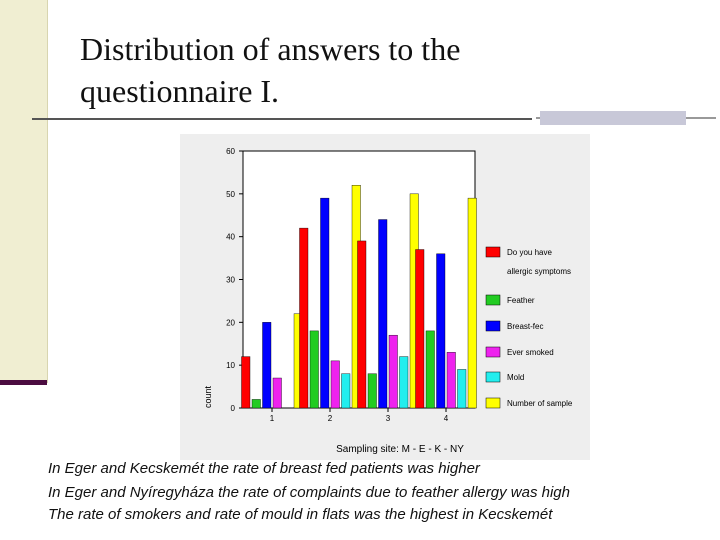  Describe the element at coordinates (208, 396) in the screenshot. I see `y-axis-label: count` at that location.